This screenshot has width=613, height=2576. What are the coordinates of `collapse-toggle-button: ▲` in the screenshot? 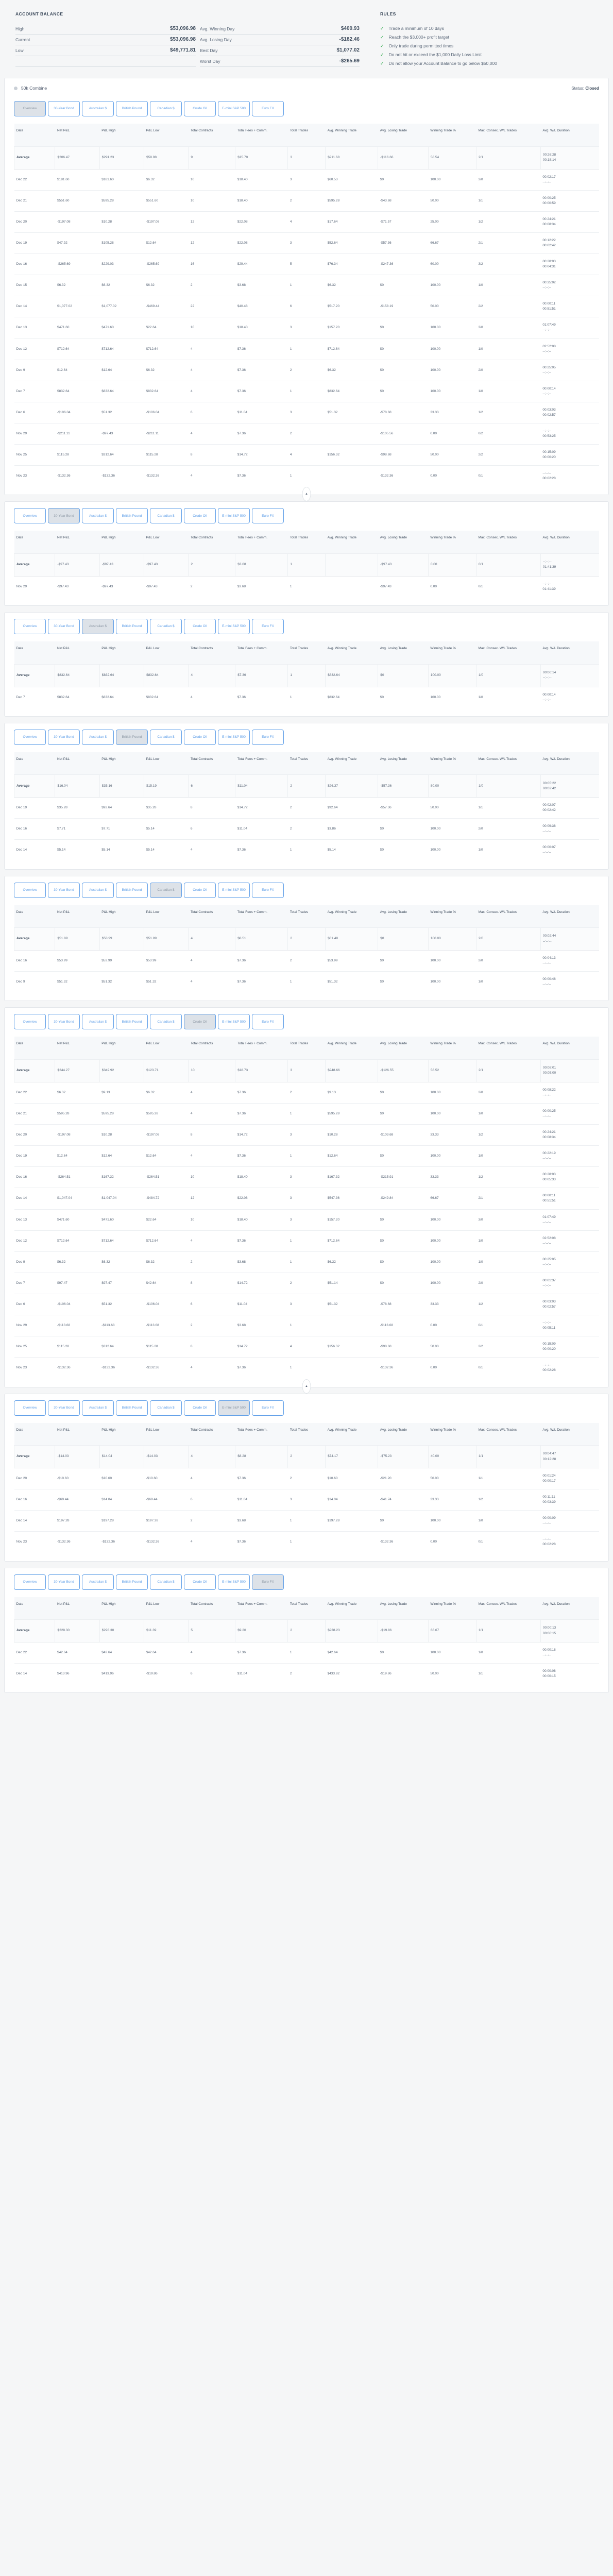 It's located at (306, 494).